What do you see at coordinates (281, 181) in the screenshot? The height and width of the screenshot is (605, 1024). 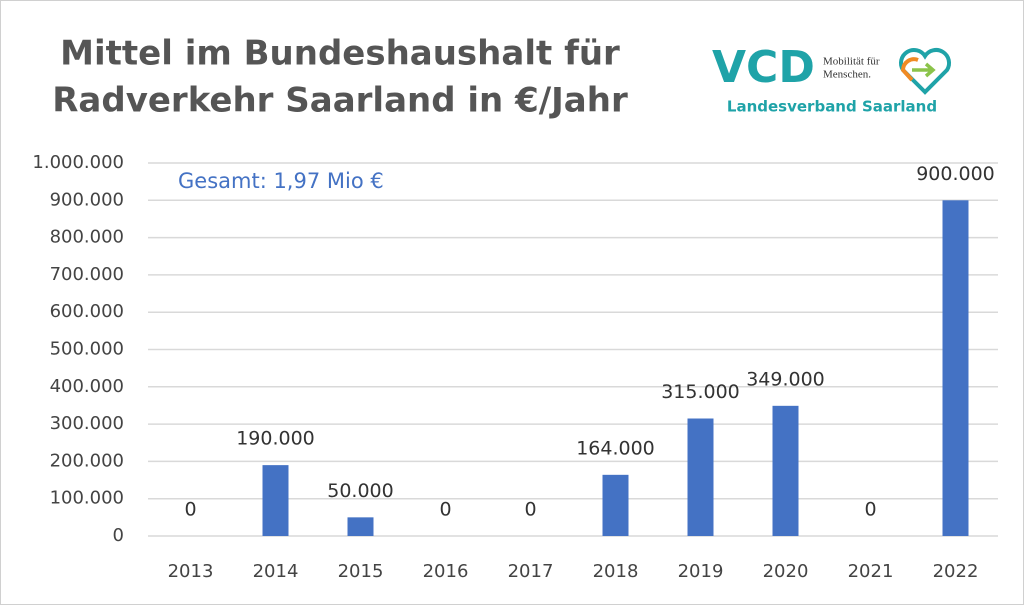 I see `annotation: Gesamt: 1,97 Mio €` at bounding box center [281, 181].